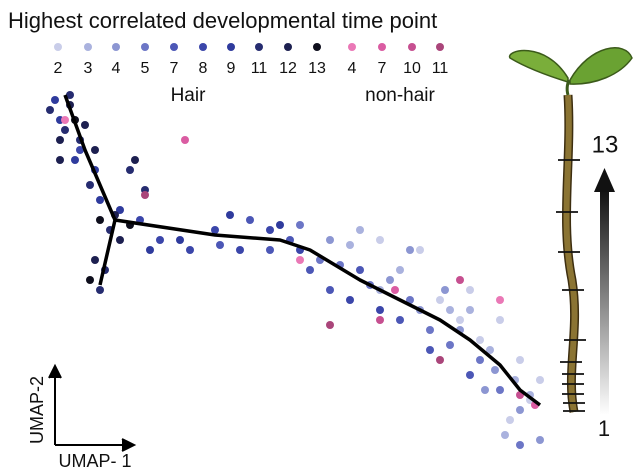  What do you see at coordinates (88, 68) in the screenshot?
I see `legend-label: 3` at bounding box center [88, 68].